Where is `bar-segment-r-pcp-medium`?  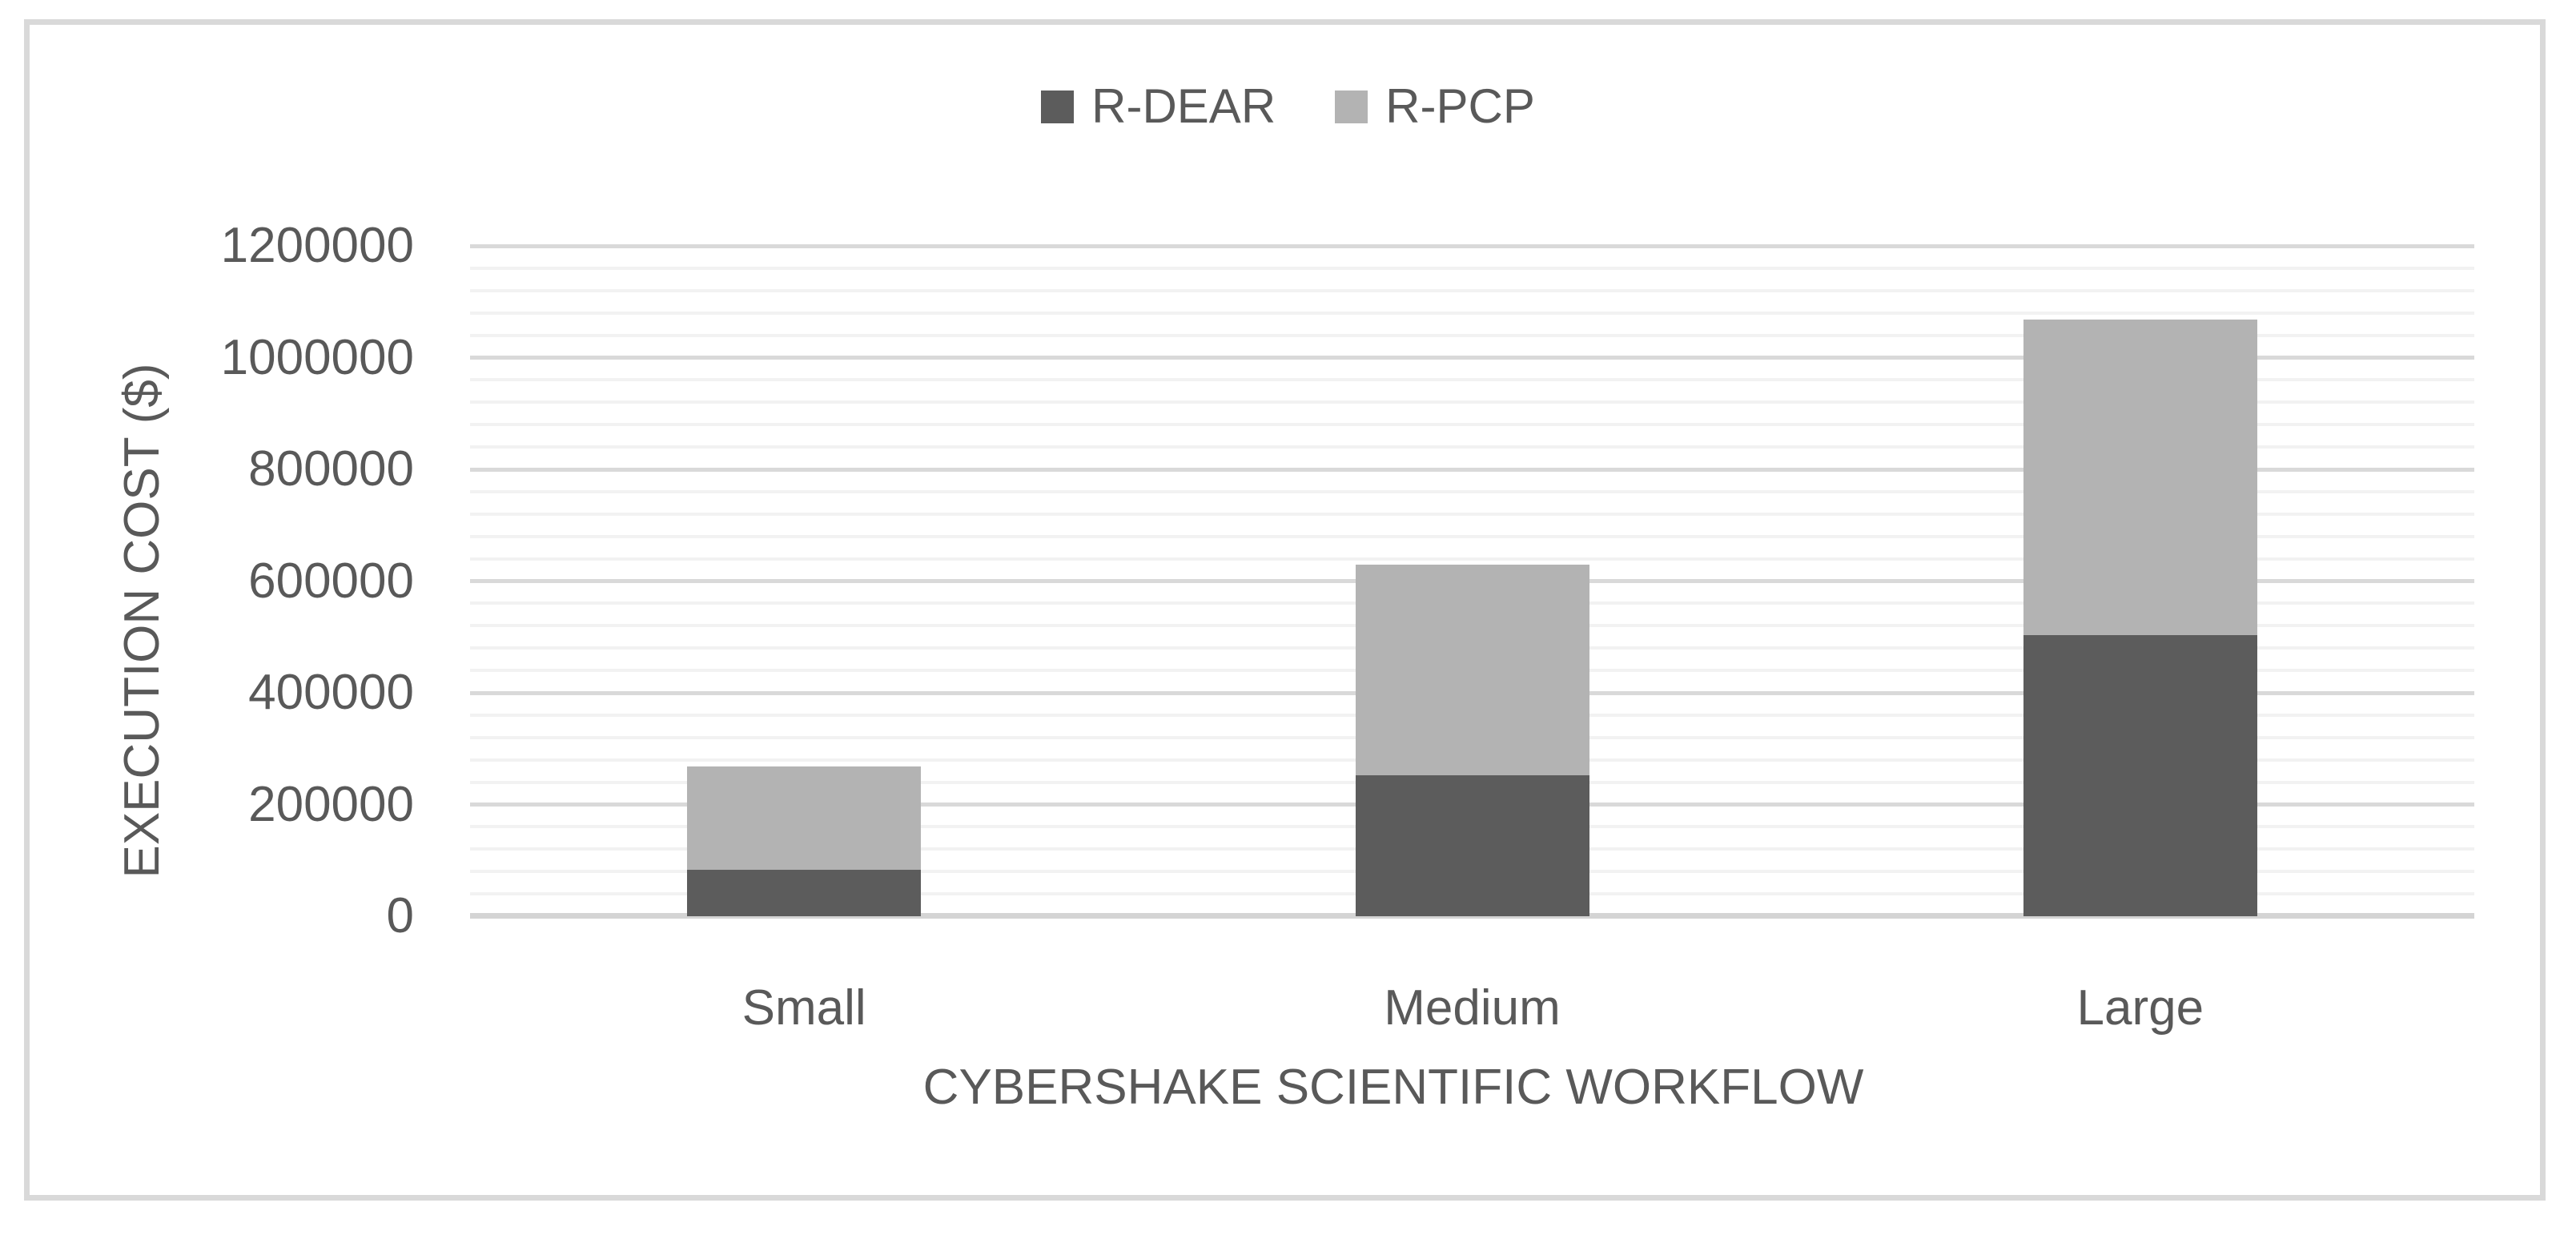 bar-segment-r-pcp-medium is located at coordinates (1472, 670).